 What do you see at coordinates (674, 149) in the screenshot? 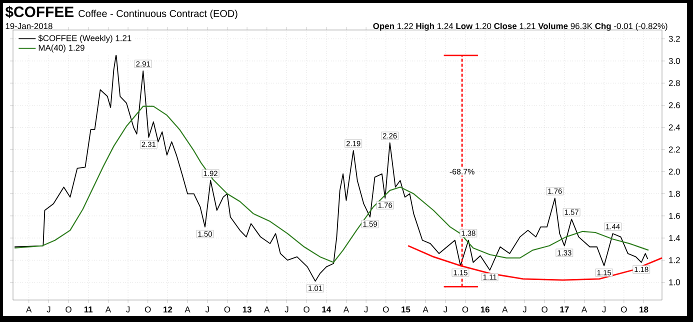
I see `y-tick-label: 2.2` at bounding box center [674, 149].